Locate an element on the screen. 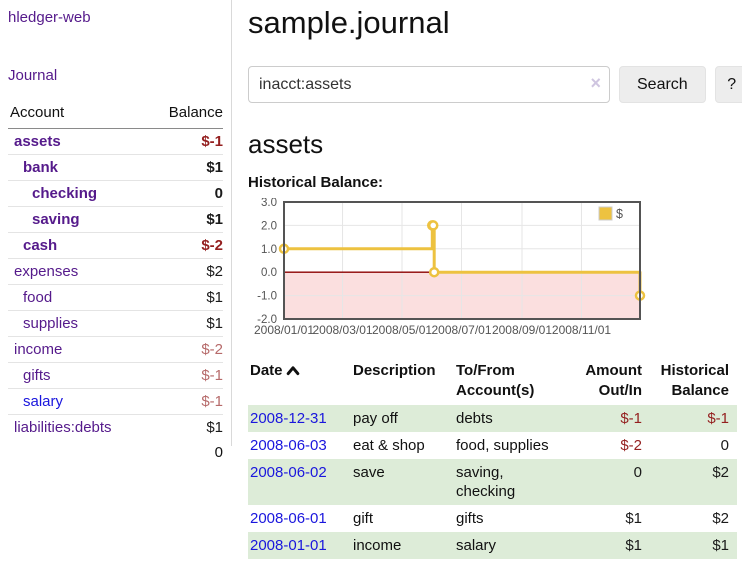  transaction-date-link: 2008-12-31 is located at coordinates (288, 418).